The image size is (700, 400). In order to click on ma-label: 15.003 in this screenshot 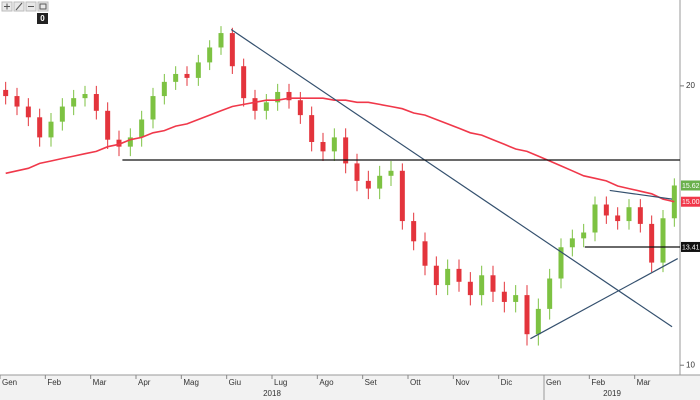, I will do `click(691, 202)`.